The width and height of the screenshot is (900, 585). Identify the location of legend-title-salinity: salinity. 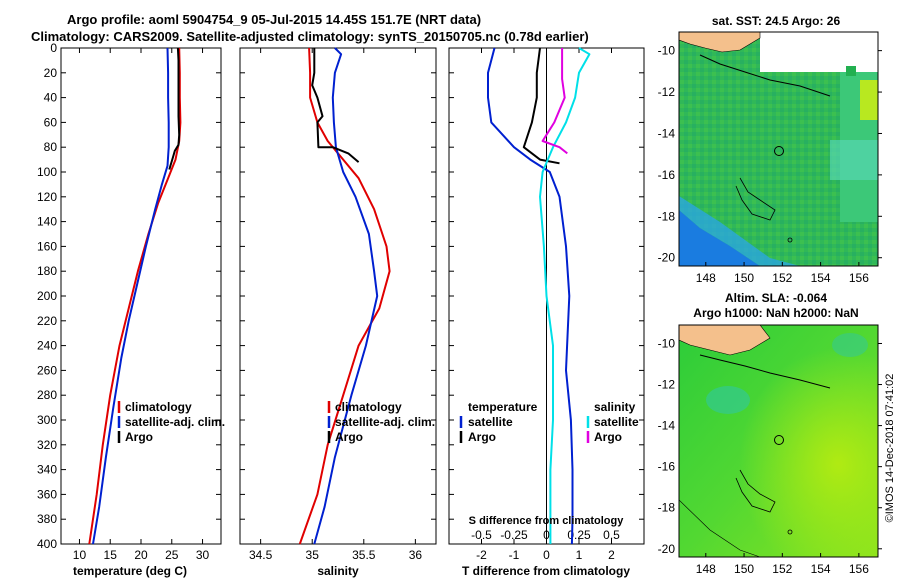
(615, 407).